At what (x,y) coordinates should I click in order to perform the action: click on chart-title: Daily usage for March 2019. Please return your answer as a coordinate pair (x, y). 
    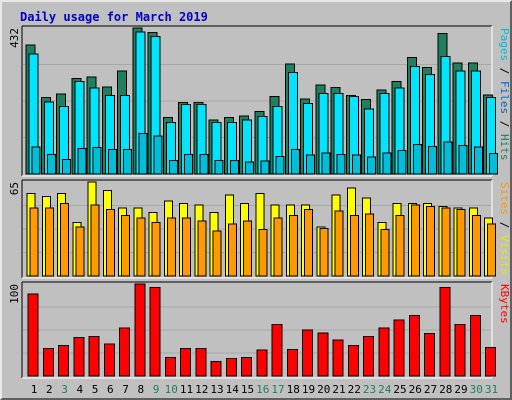
    Looking at the image, I should click on (114, 17).